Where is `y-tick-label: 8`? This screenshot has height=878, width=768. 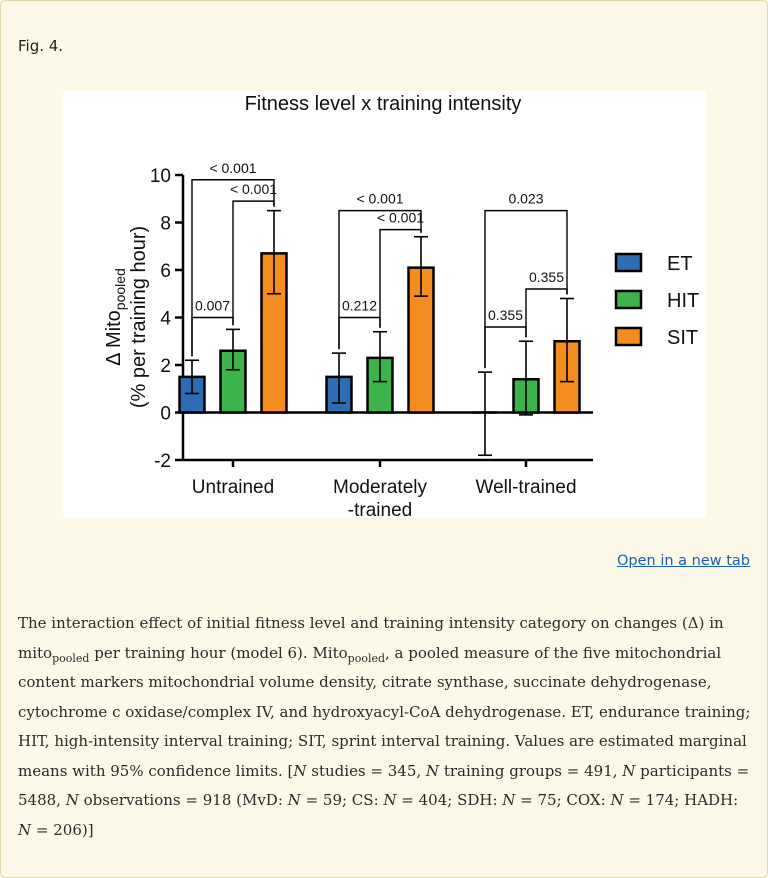 y-tick-label: 8 is located at coordinates (165, 224).